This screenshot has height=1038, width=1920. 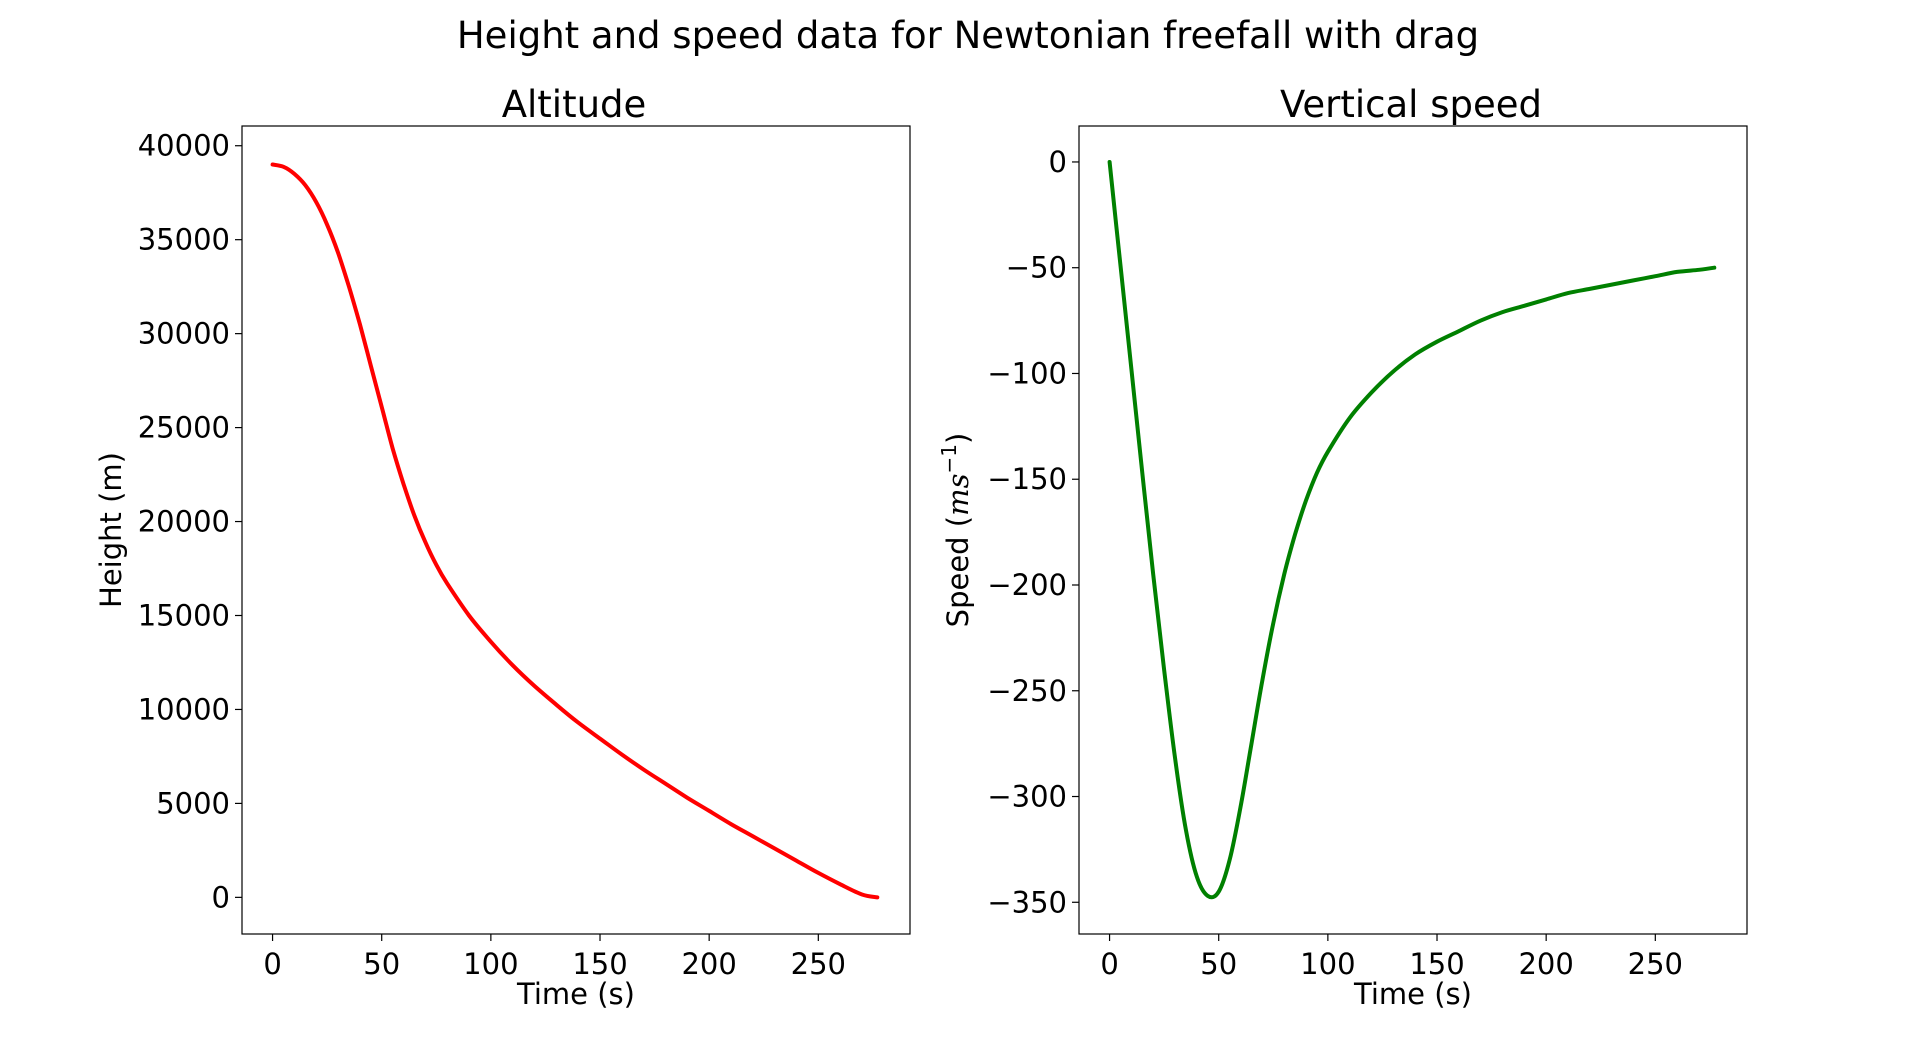 I want to click on vertical-speed-y-label-unit: ms, so click(x=958, y=494).